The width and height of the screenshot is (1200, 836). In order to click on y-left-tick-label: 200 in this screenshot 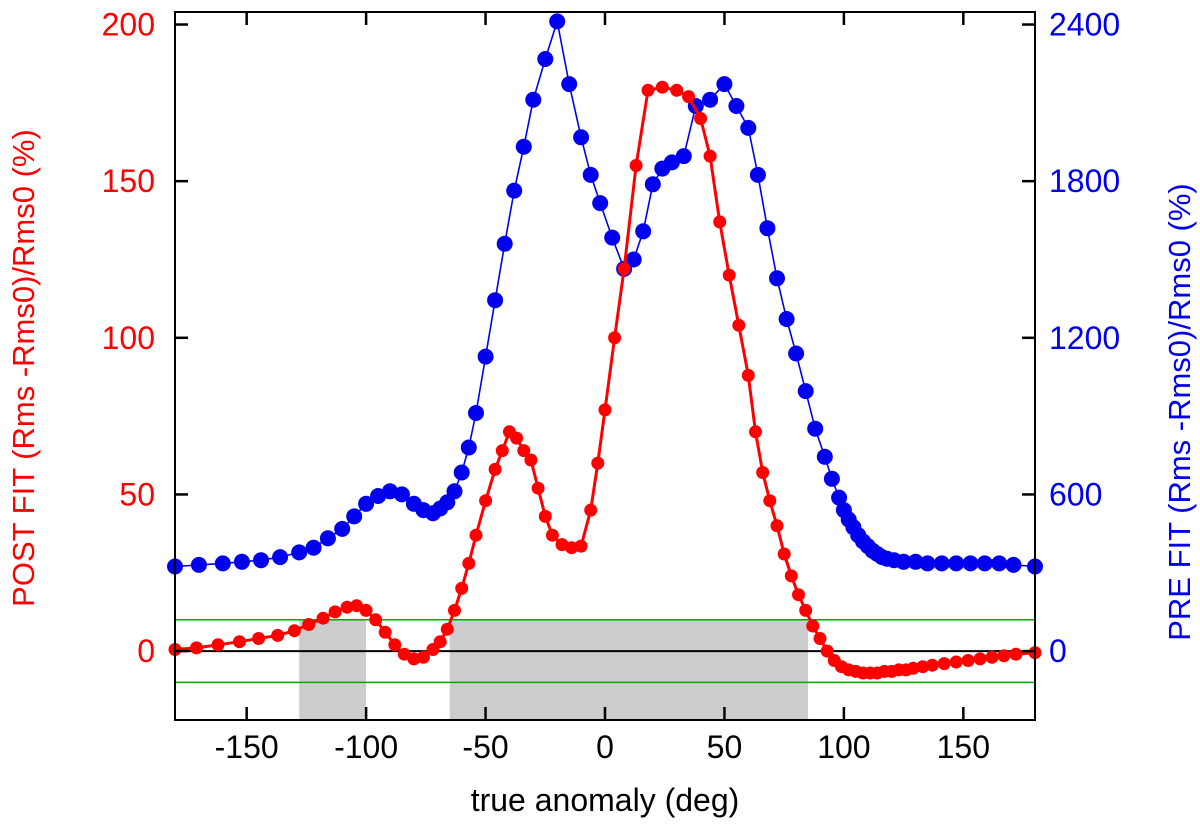, I will do `click(128, 25)`.